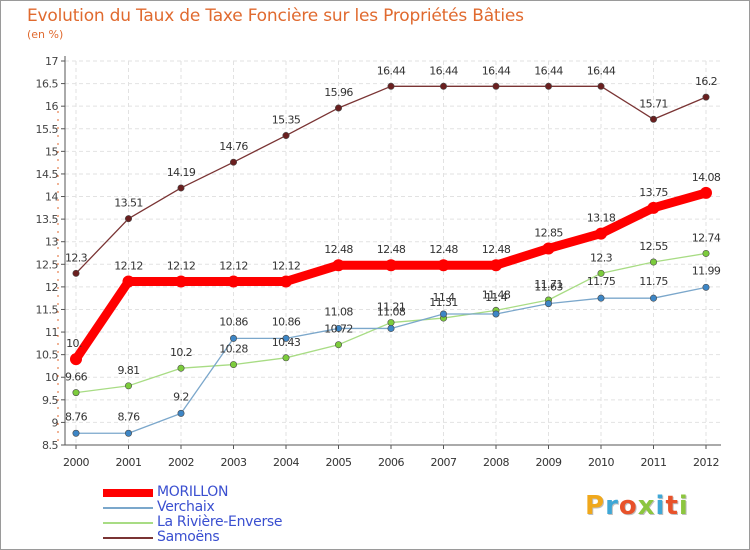 The height and width of the screenshot is (550, 750). What do you see at coordinates (74, 343) in the screenshot?
I see `data-label-morillon: 10.` at bounding box center [74, 343].